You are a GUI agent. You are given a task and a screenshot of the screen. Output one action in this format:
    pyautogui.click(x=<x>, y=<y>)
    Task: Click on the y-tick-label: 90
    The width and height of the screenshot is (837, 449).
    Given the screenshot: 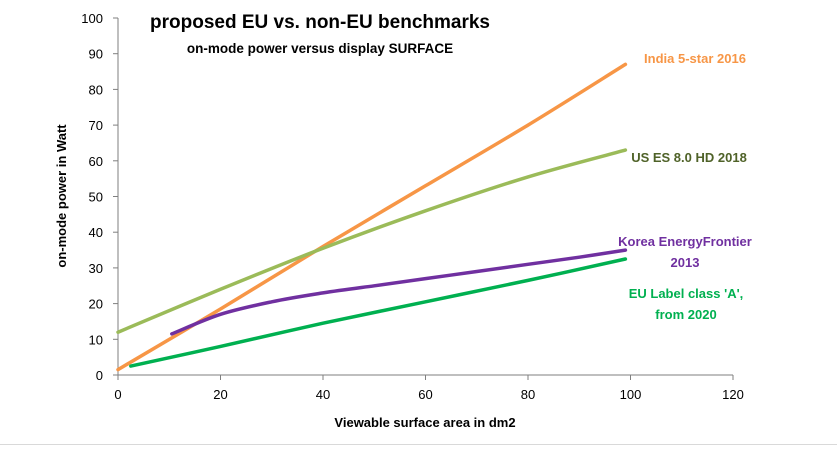 What is the action you would take?
    pyautogui.click(x=96, y=54)
    